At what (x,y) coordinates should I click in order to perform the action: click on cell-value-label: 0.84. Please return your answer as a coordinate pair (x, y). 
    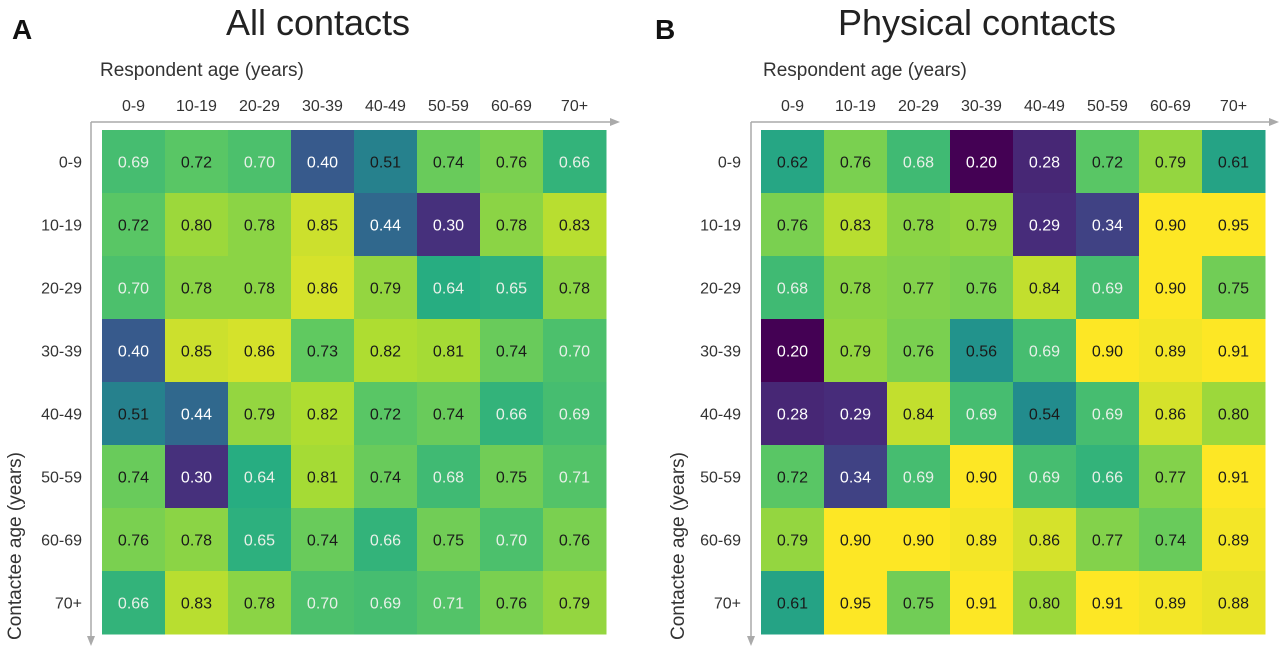
    Looking at the image, I should click on (1044, 289).